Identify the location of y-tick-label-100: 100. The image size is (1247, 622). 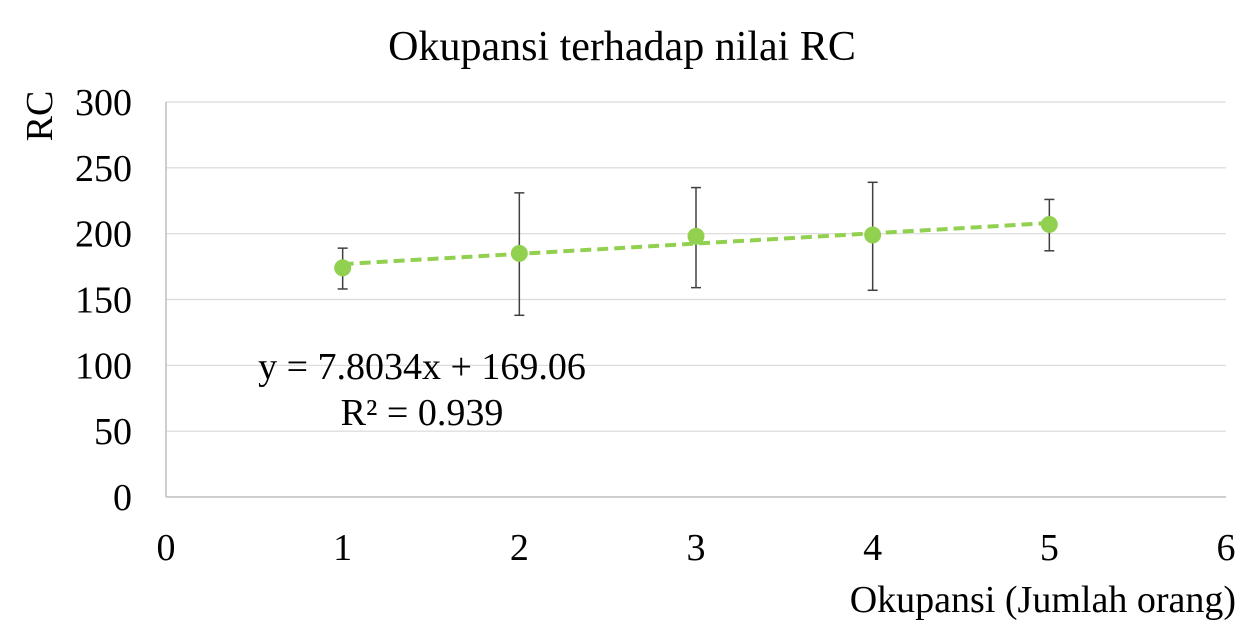
(103, 366).